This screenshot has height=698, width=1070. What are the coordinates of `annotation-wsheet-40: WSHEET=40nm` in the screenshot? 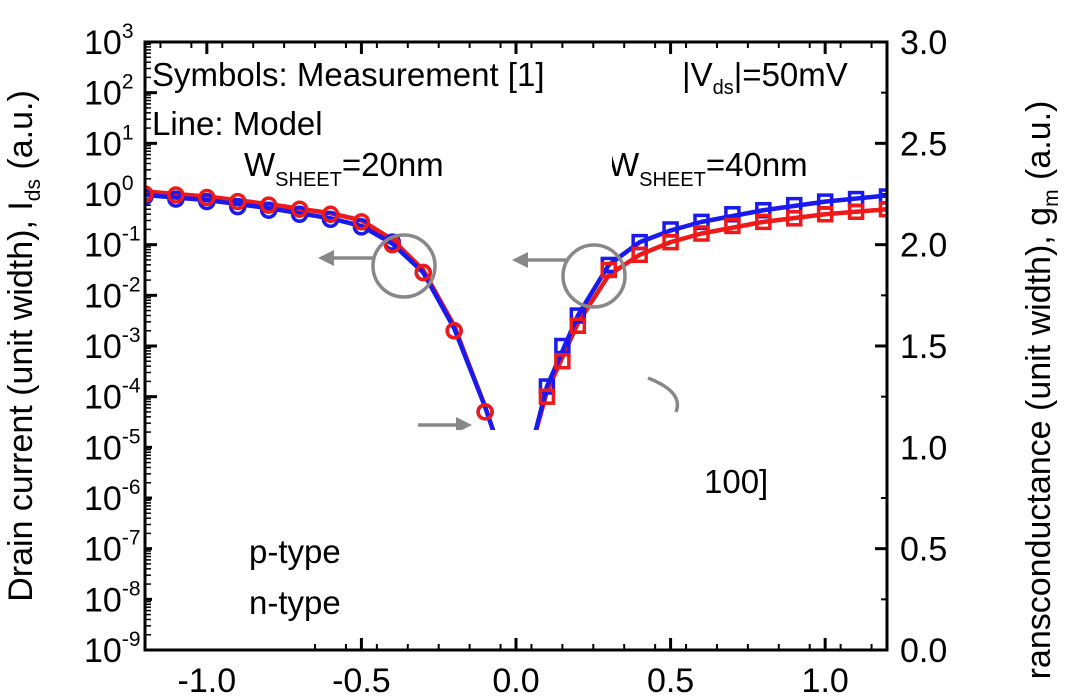 It's located at (708, 168).